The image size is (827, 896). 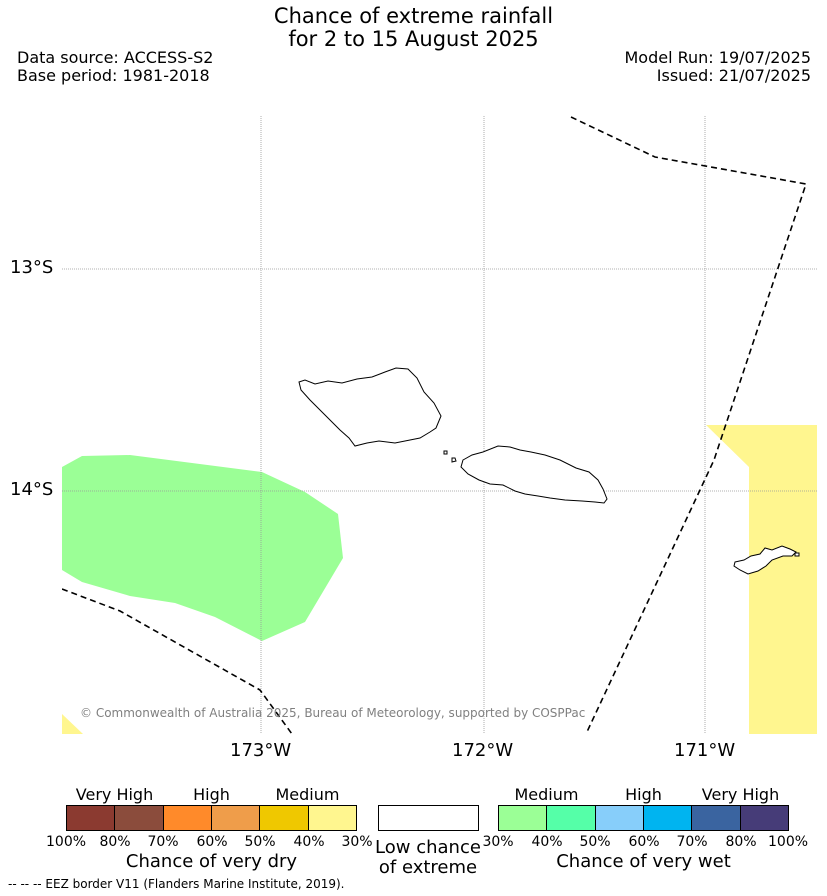 What do you see at coordinates (498, 842) in the screenshot?
I see `wet-tick-1: 30%` at bounding box center [498, 842].